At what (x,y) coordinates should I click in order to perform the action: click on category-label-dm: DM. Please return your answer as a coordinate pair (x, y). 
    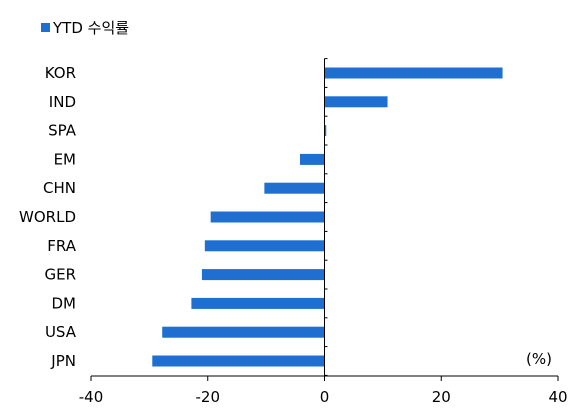
    Looking at the image, I should click on (64, 303).